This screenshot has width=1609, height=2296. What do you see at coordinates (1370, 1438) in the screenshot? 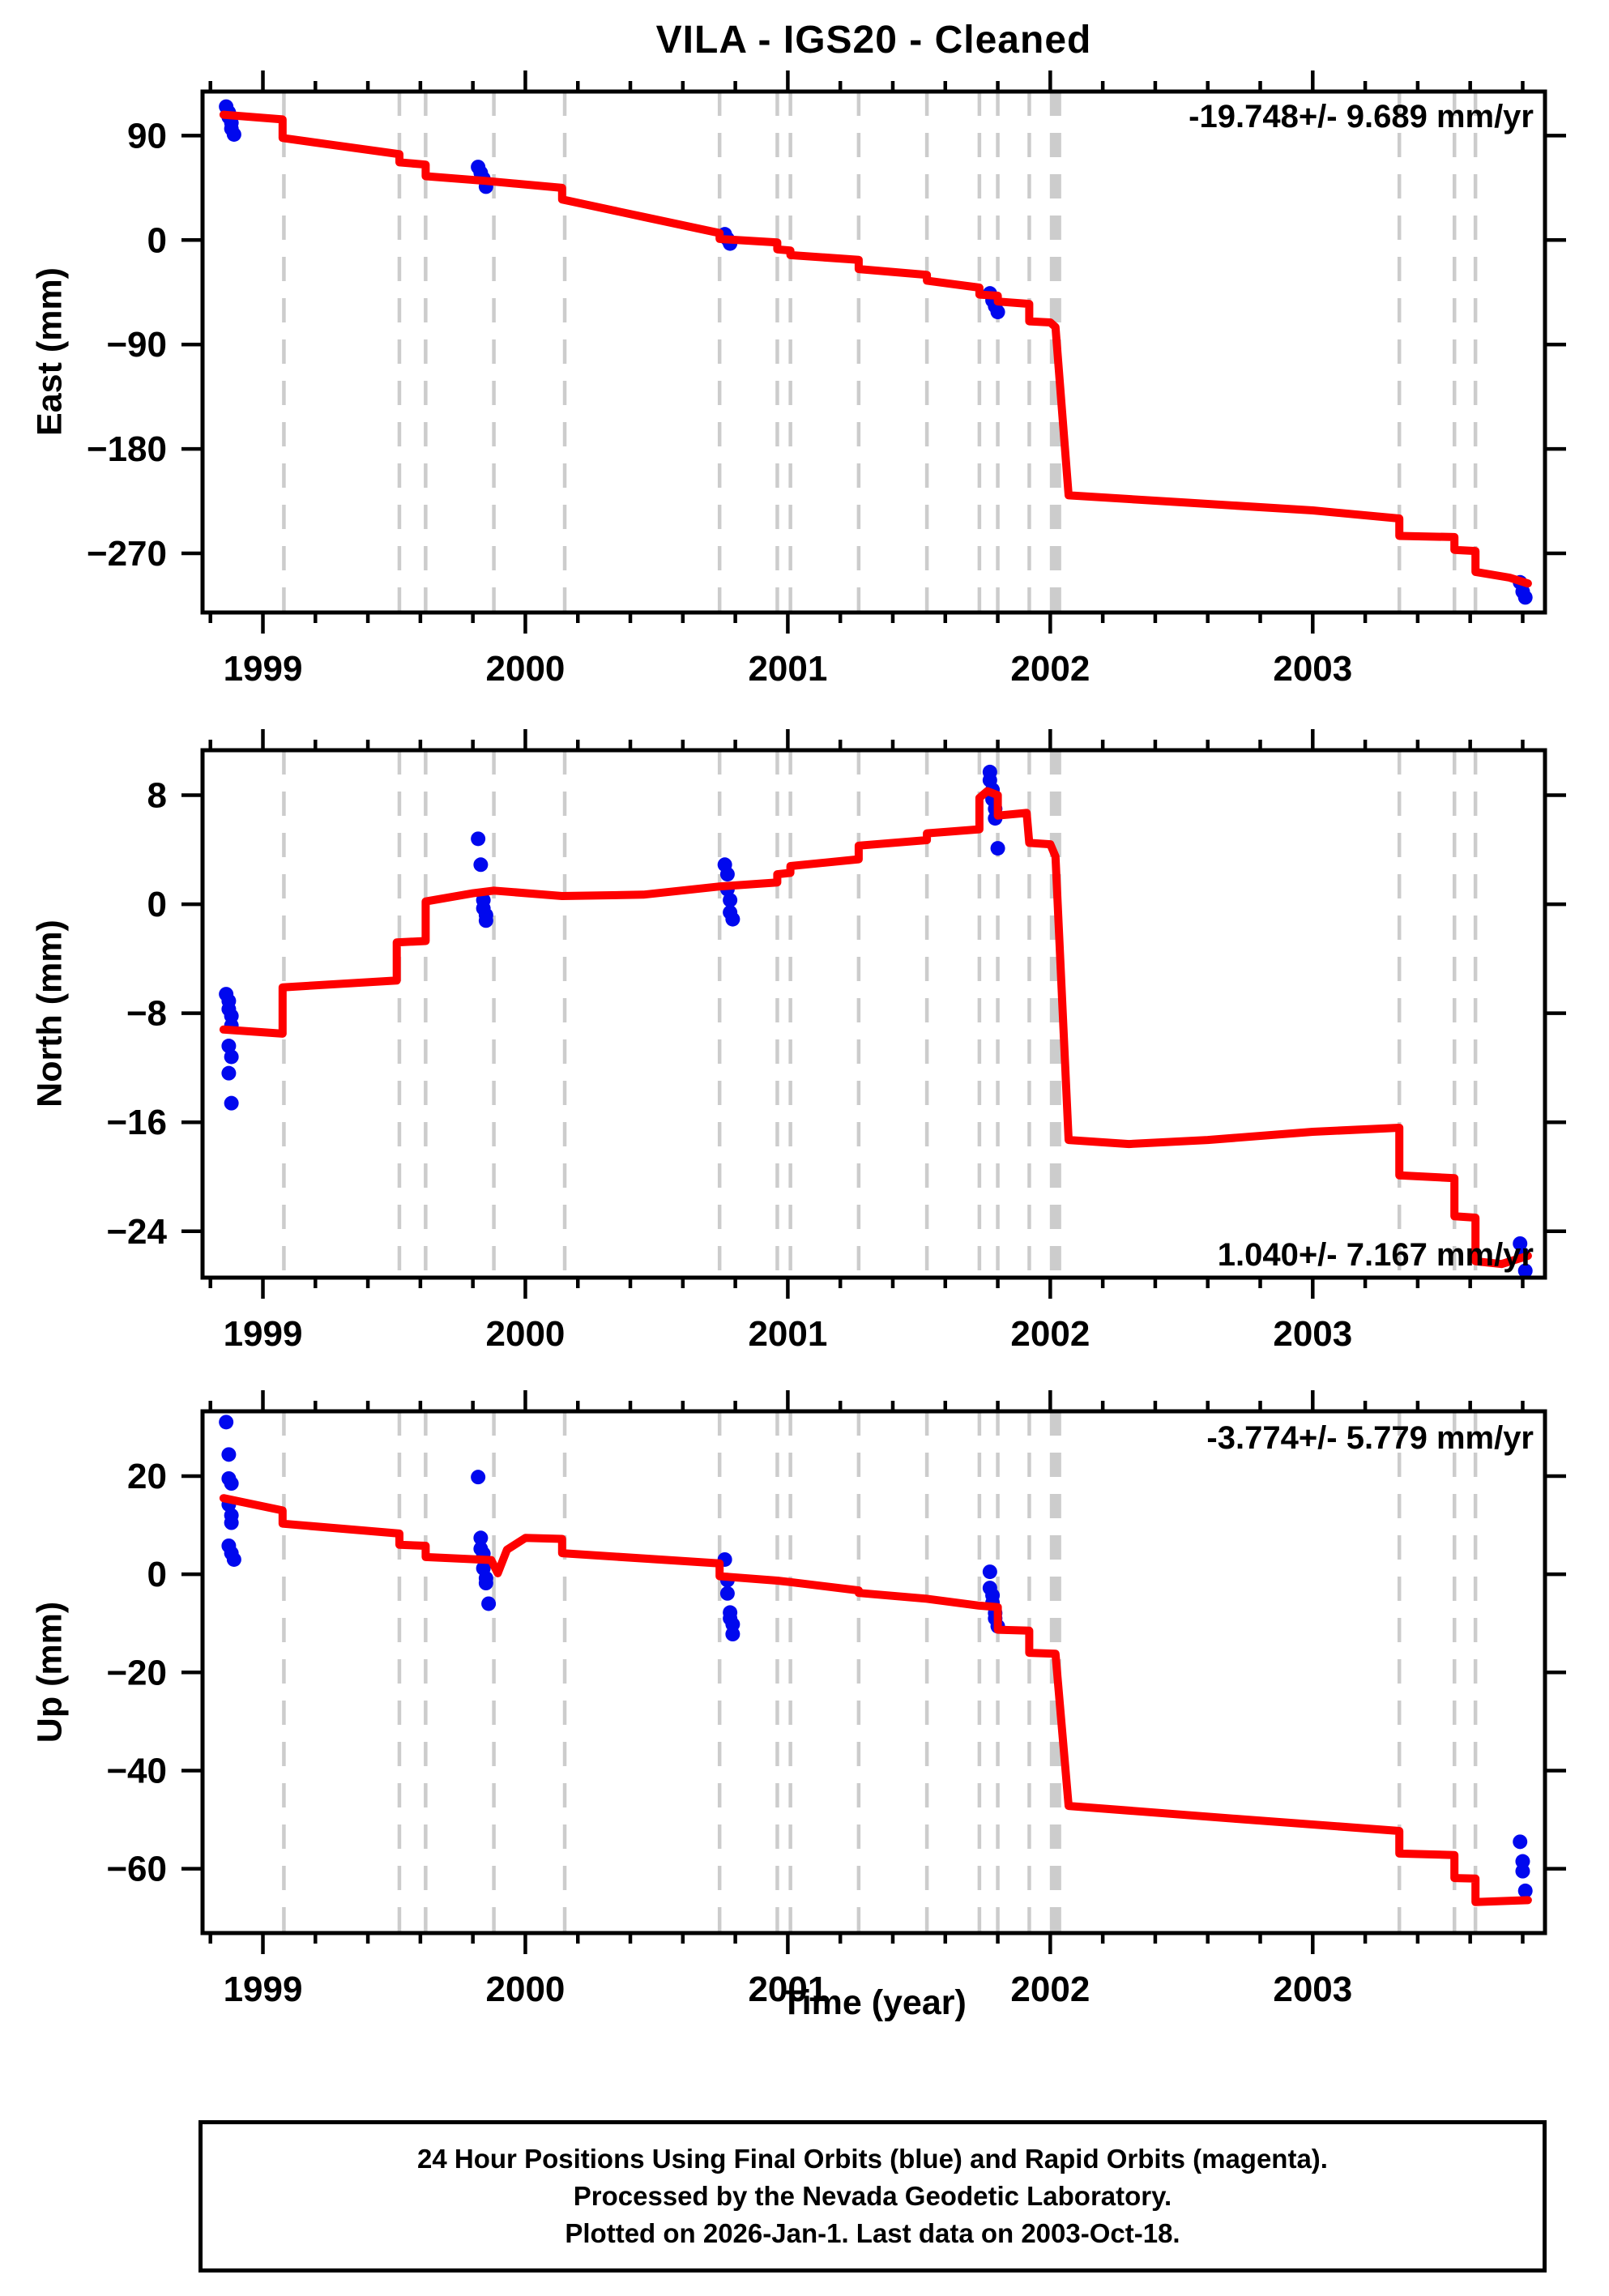
I see `up-rate-annotation: -3.774+/- 5.779 mm/yr` at bounding box center [1370, 1438].